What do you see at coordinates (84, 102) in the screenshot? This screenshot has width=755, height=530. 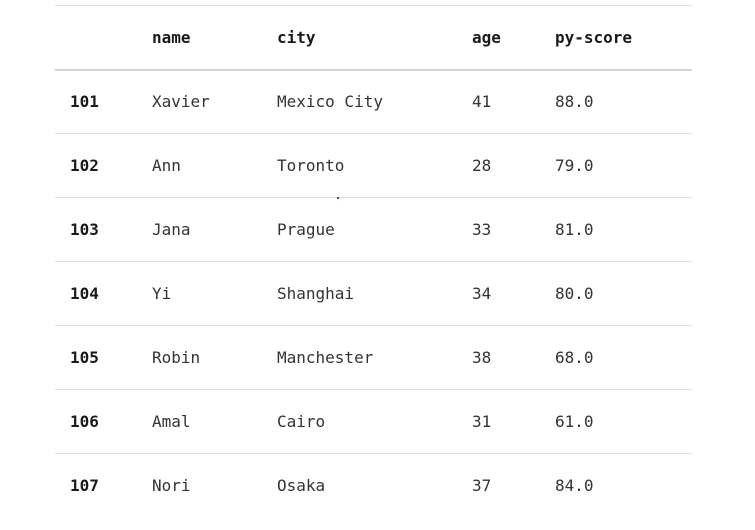 I see `row-index: 101` at bounding box center [84, 102].